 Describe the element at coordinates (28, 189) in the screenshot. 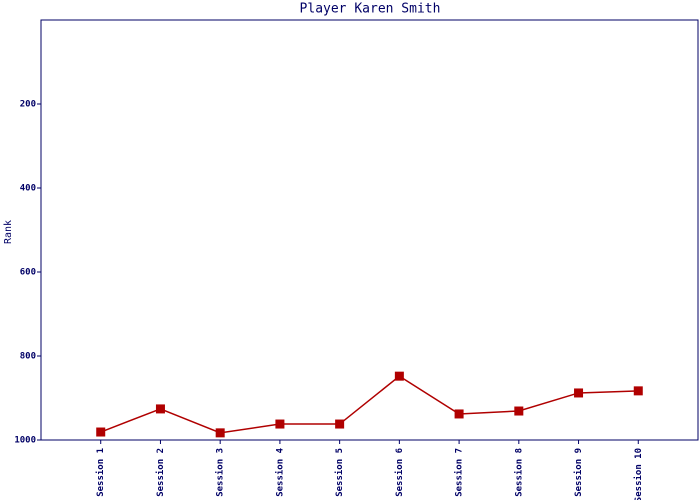

I see `y-tick-label: 400` at that location.